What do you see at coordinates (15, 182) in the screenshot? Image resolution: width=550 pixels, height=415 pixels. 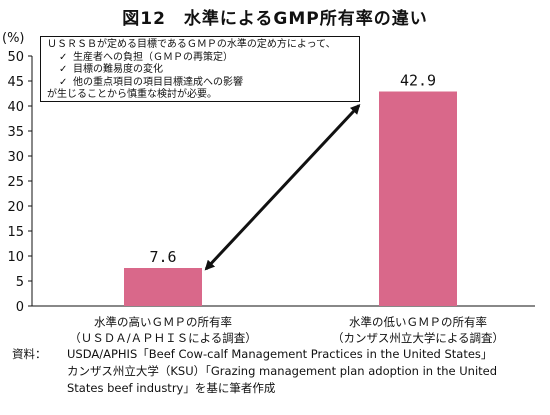 I see `y-tick-label: 25` at bounding box center [15, 182].